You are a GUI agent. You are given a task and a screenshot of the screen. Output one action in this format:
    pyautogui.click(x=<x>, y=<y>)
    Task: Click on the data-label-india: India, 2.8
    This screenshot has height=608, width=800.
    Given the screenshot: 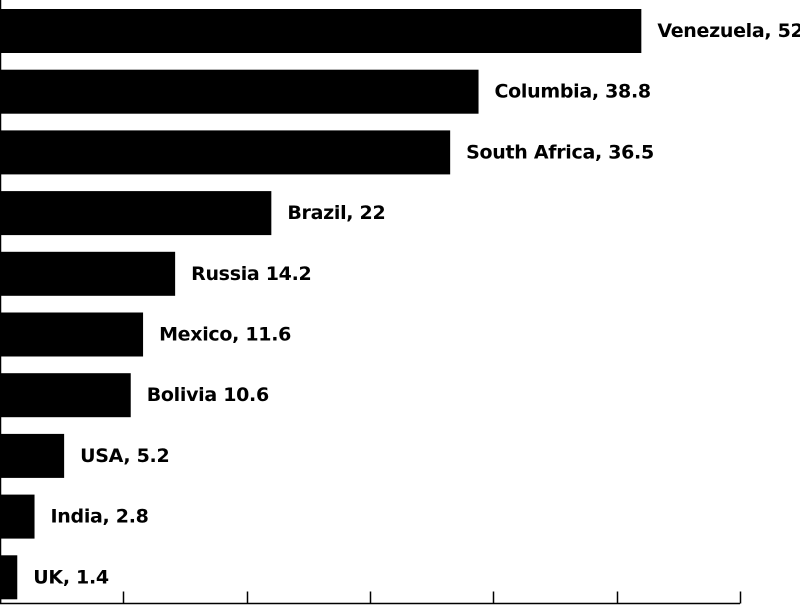 What is the action you would take?
    pyautogui.click(x=100, y=517)
    